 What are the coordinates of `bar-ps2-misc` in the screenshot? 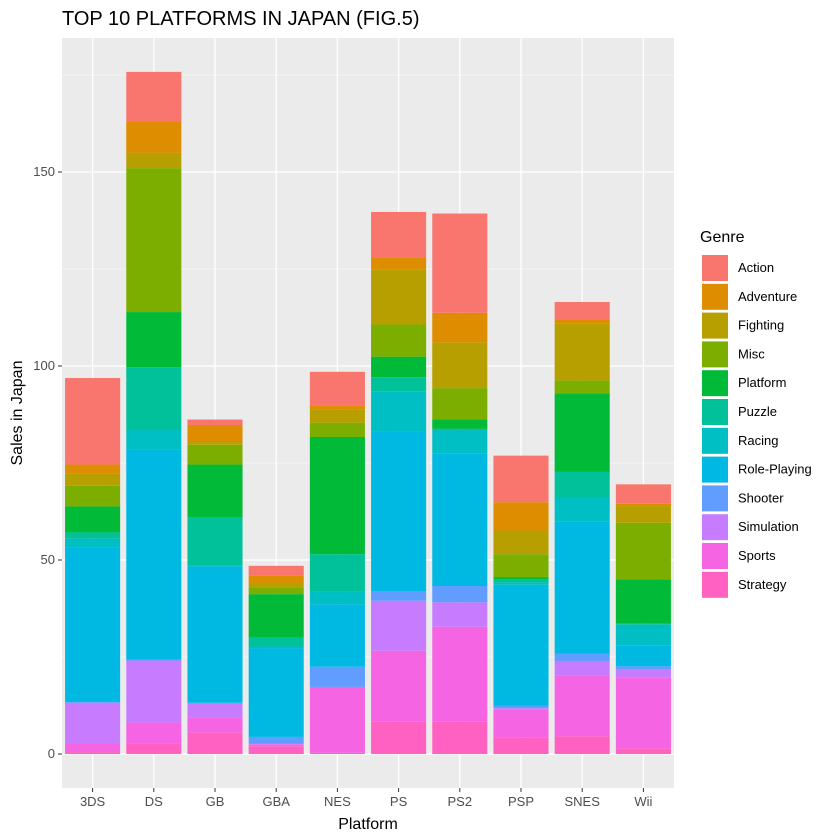 It's located at (460, 404).